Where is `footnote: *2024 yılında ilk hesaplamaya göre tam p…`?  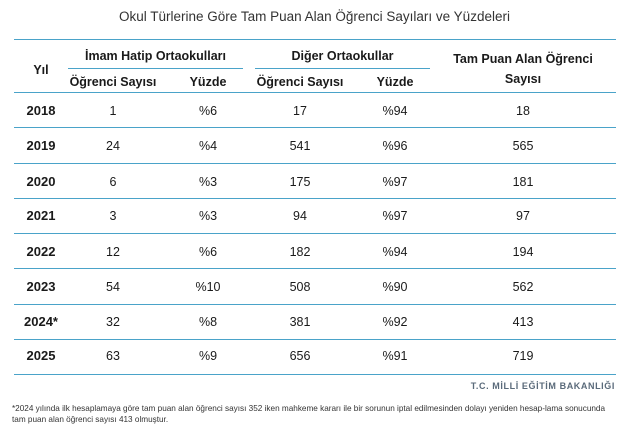 footnote: *2024 yılında ilk hesaplamaya göre tam p… is located at coordinates (309, 414).